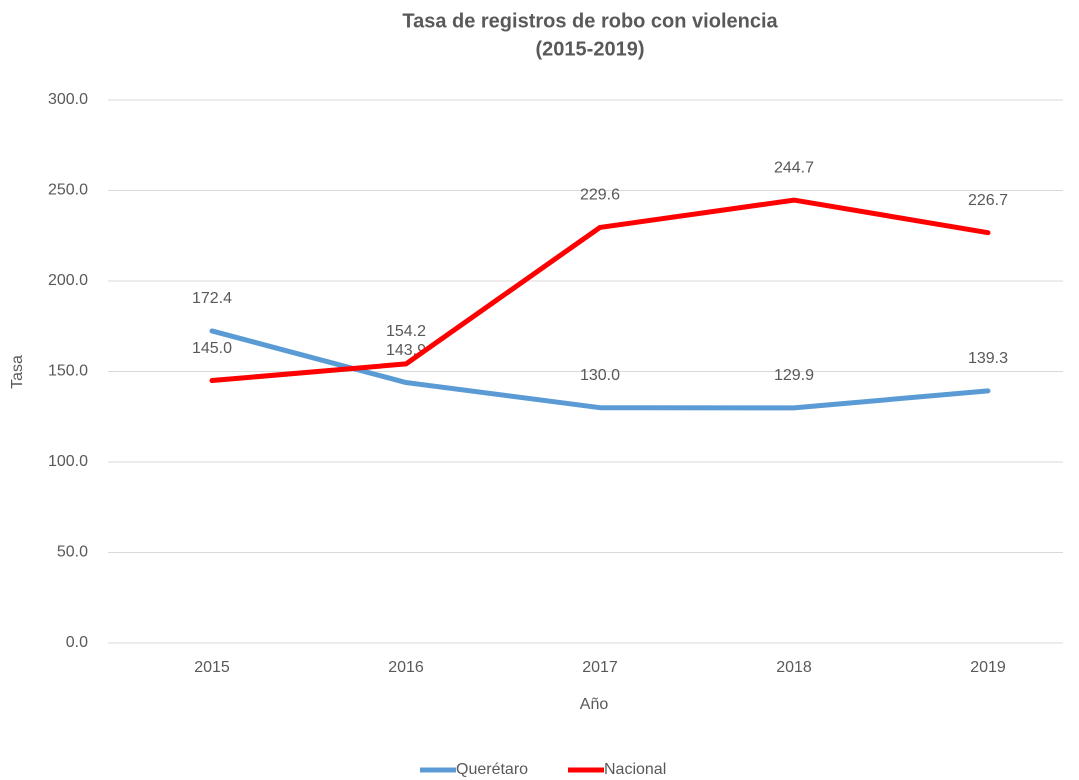 The width and height of the screenshot is (1079, 780). I want to click on series-line, so click(600, 369).